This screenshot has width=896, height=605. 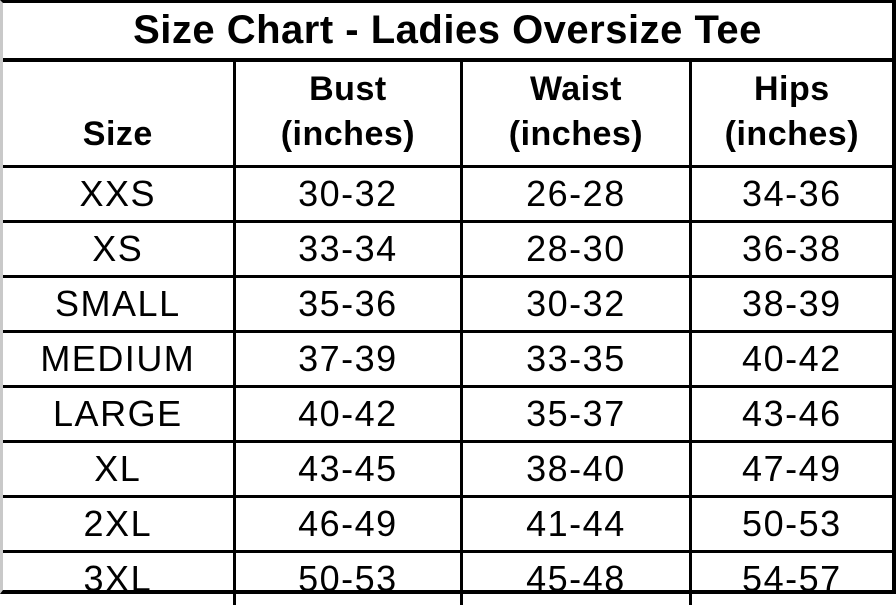 I want to click on table-row-xxs: XXS 30-32 26-28 34-36, so click(x=447, y=194).